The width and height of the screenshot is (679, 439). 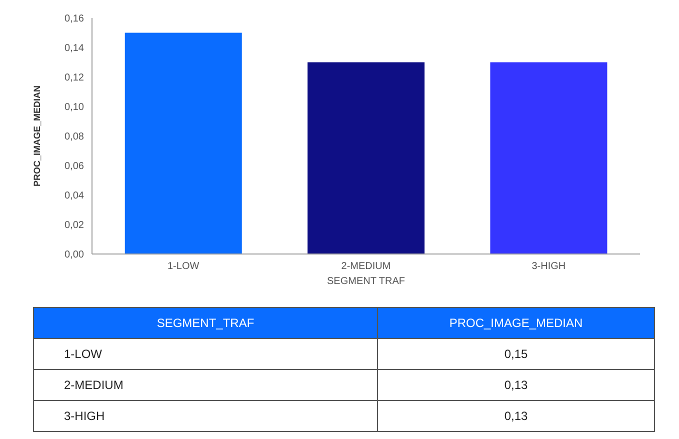 What do you see at coordinates (74, 166) in the screenshot?
I see `y-tick-label: 0,06` at bounding box center [74, 166].